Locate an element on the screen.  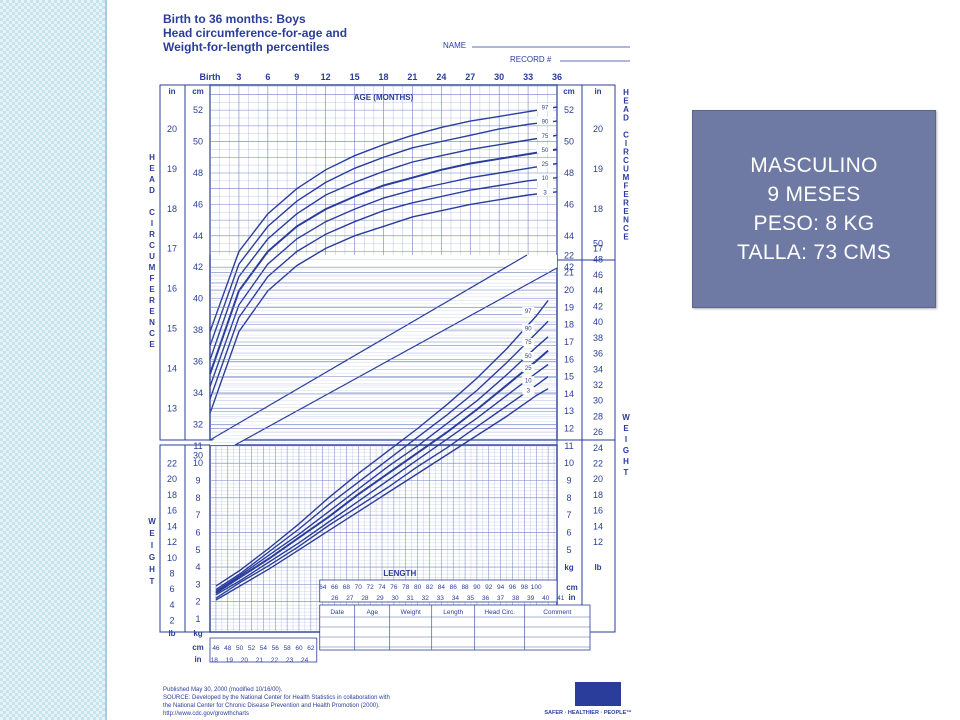
head-vertical-label-right: N is located at coordinates (626, 220).